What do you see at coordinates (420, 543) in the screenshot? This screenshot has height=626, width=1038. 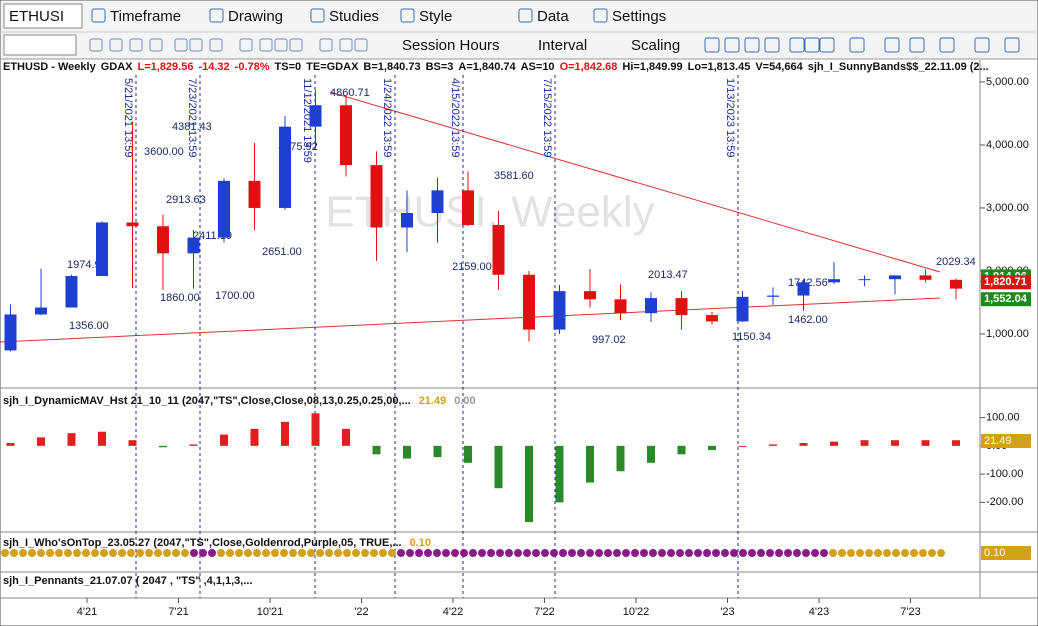 I see `panel-reading: 0.10` at bounding box center [420, 543].